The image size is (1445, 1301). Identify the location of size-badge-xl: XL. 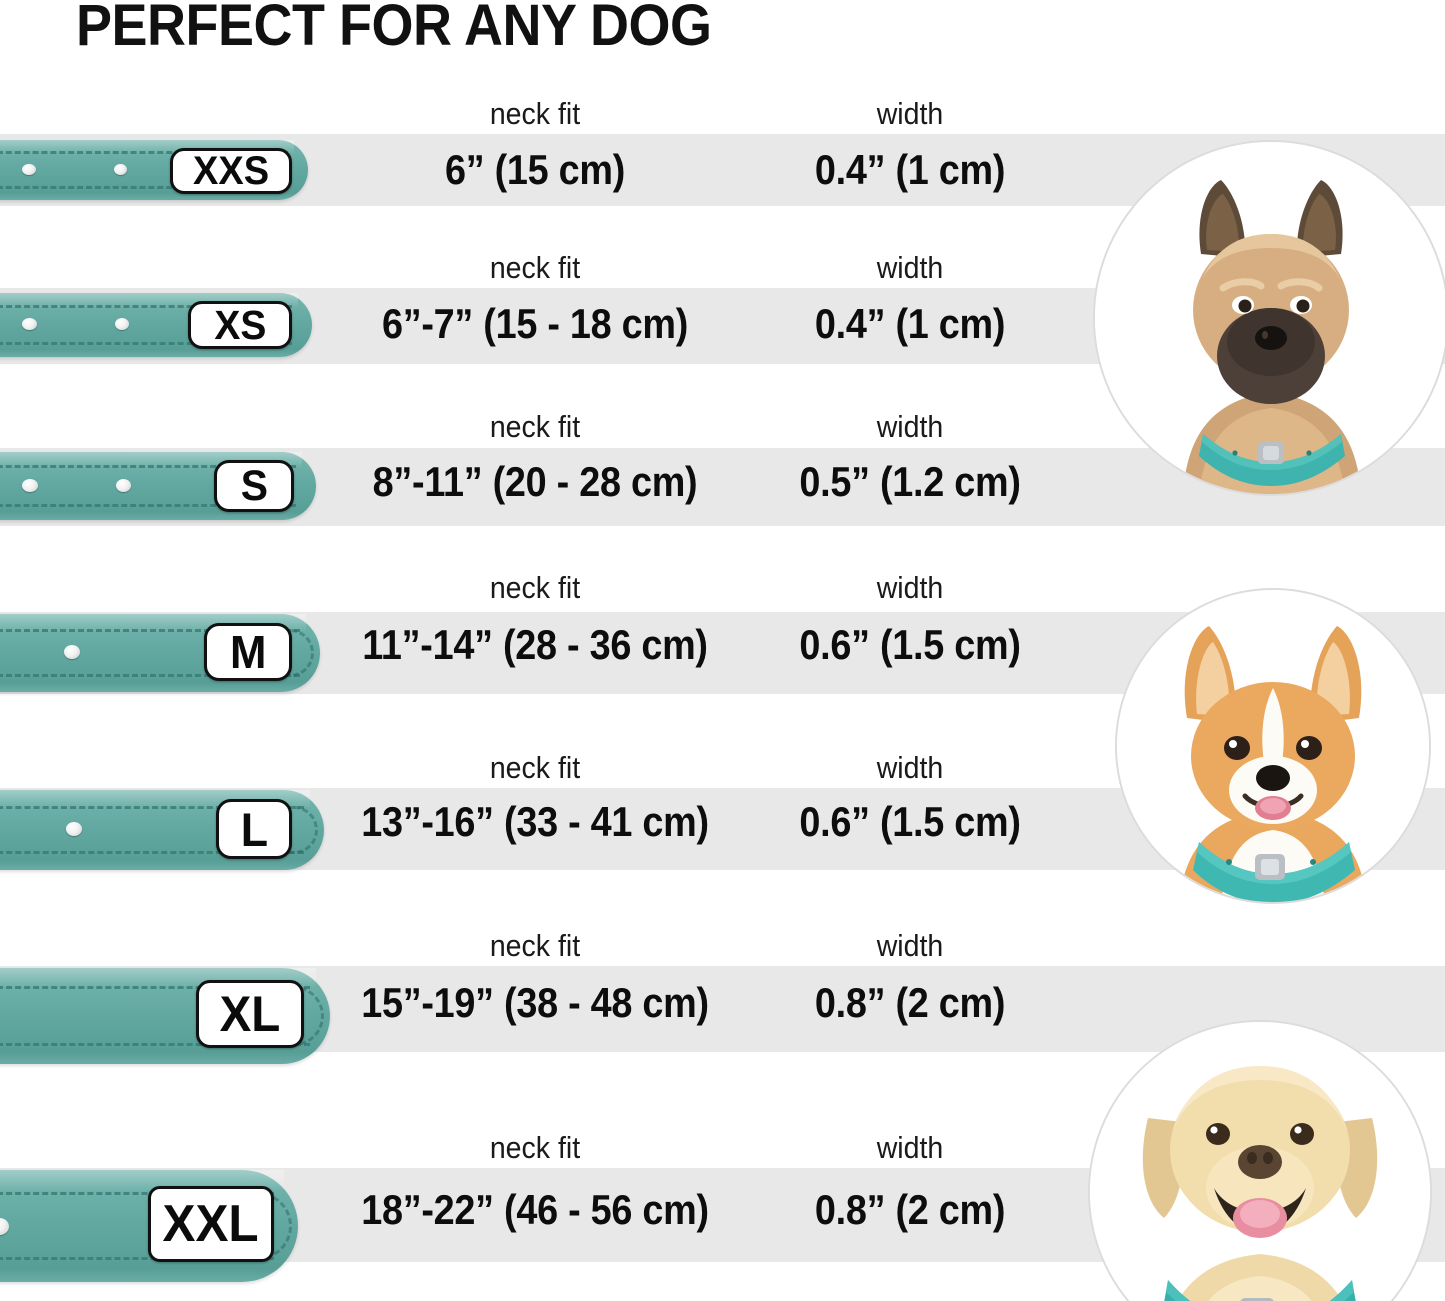
(250, 1014).